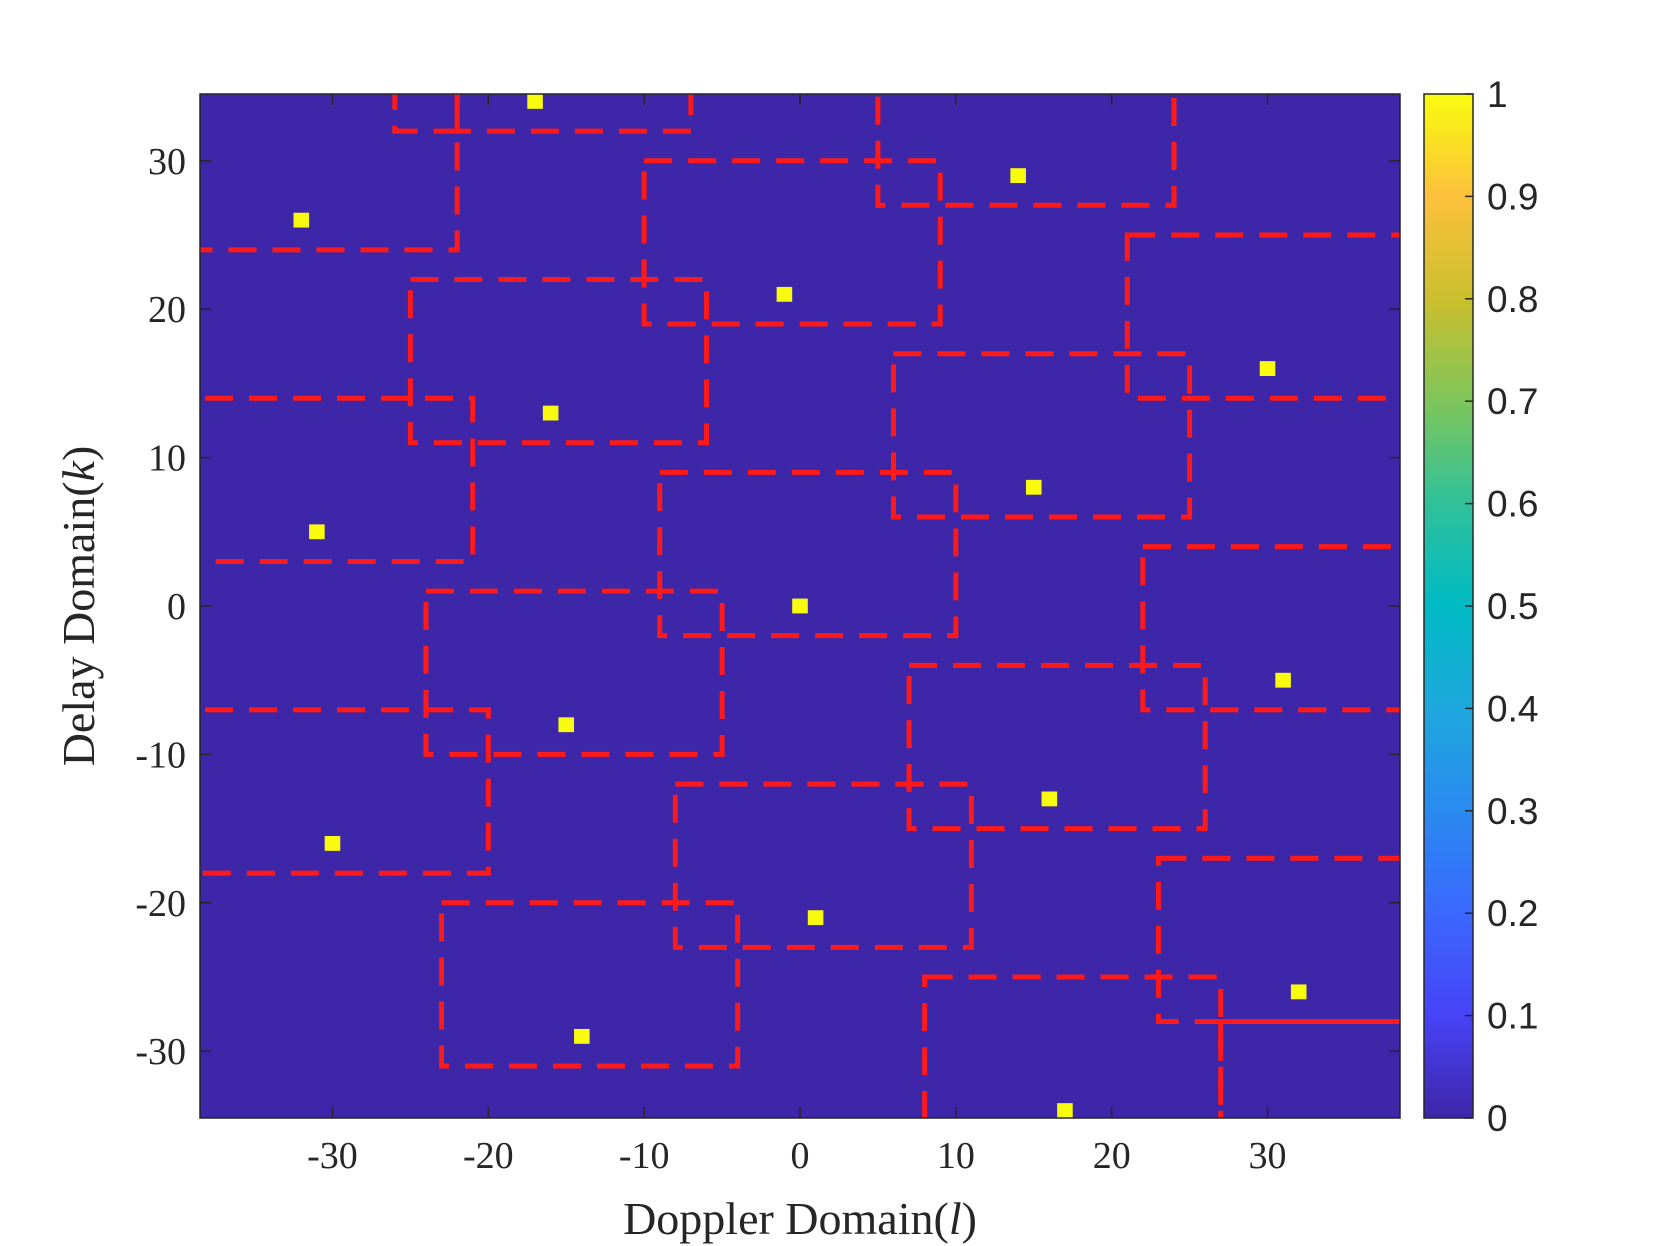  What do you see at coordinates (1512, 401) in the screenshot?
I see `colorbar-tick-label: 0.7` at bounding box center [1512, 401].